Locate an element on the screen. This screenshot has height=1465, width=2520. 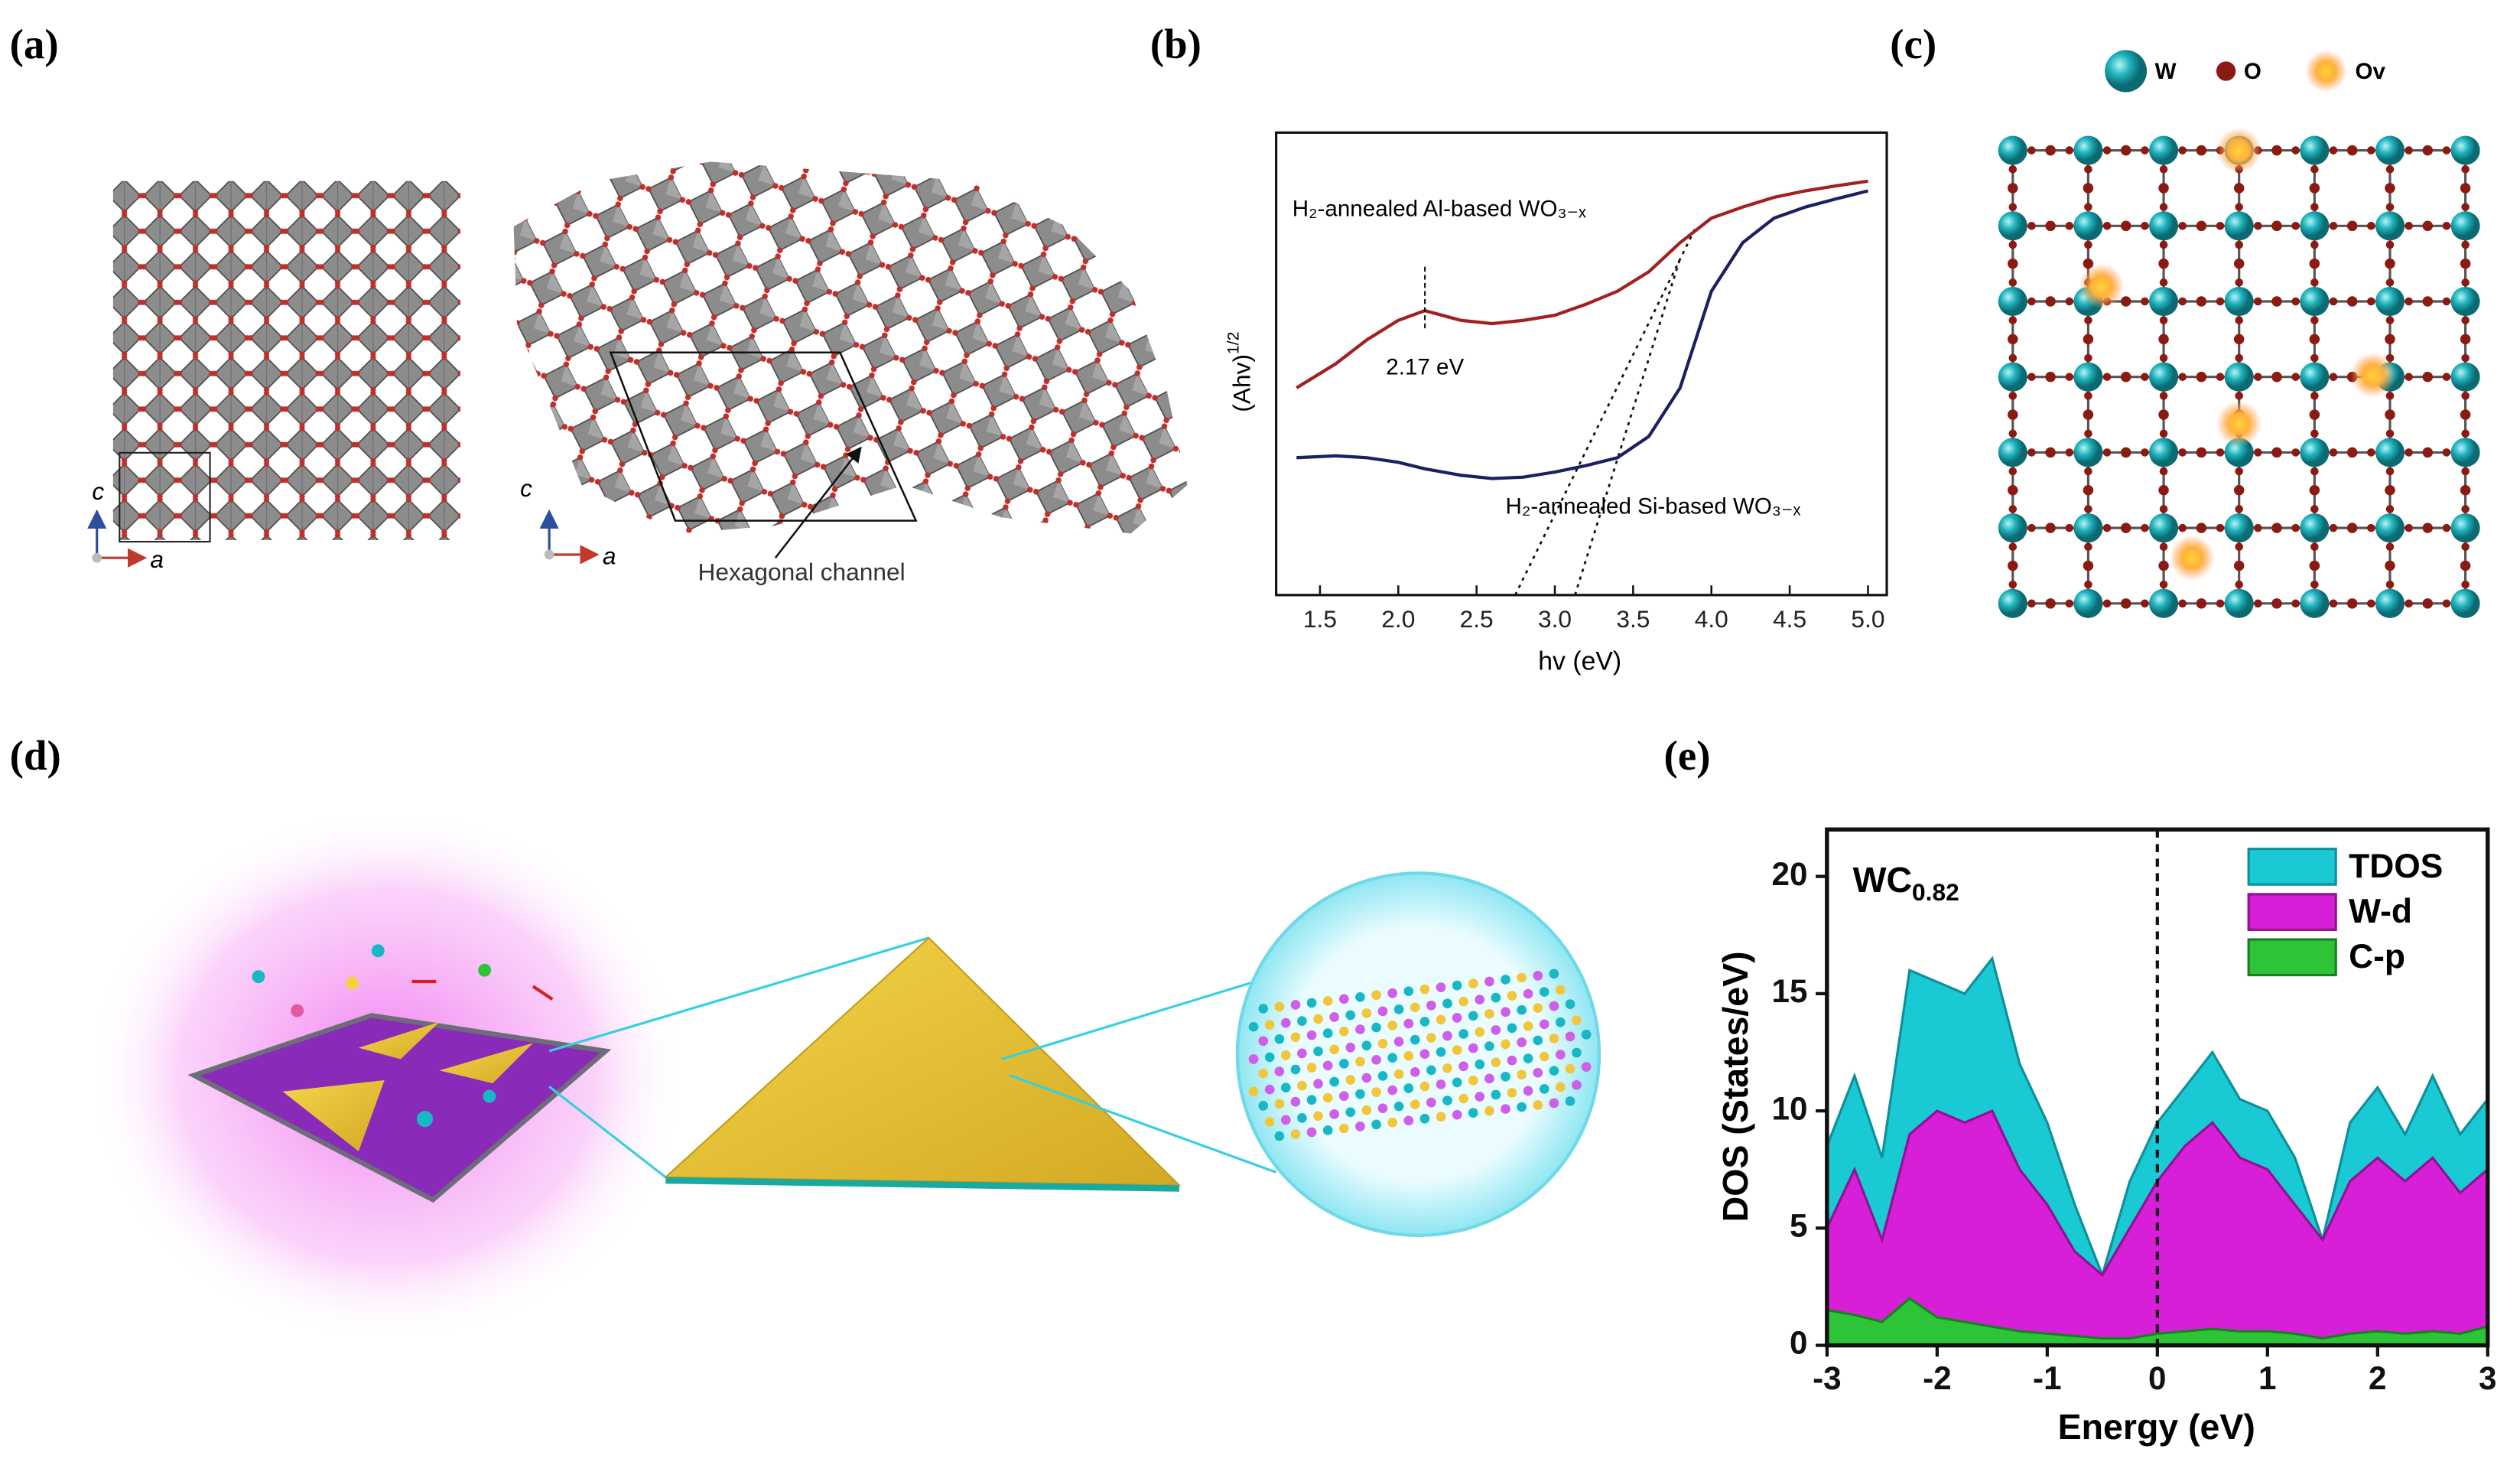
lattice is located at coordinates (850, 347).